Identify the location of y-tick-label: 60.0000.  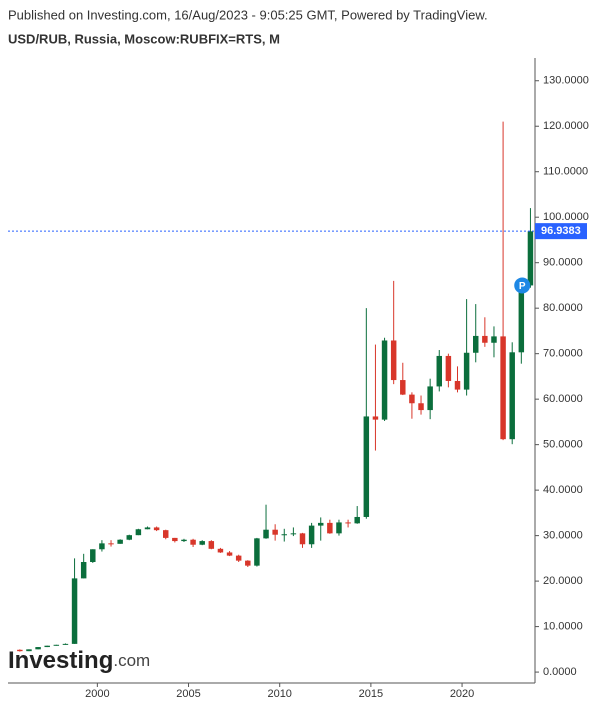
(563, 399).